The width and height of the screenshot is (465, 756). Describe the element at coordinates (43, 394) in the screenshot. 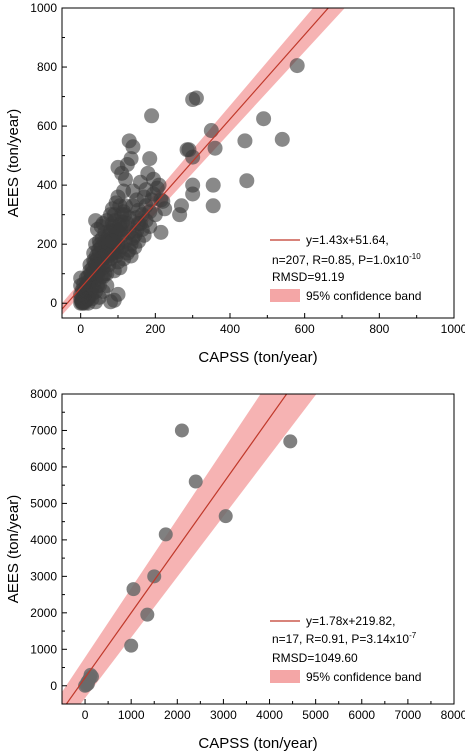

I see `c2-y-tick-label: 8000` at that location.